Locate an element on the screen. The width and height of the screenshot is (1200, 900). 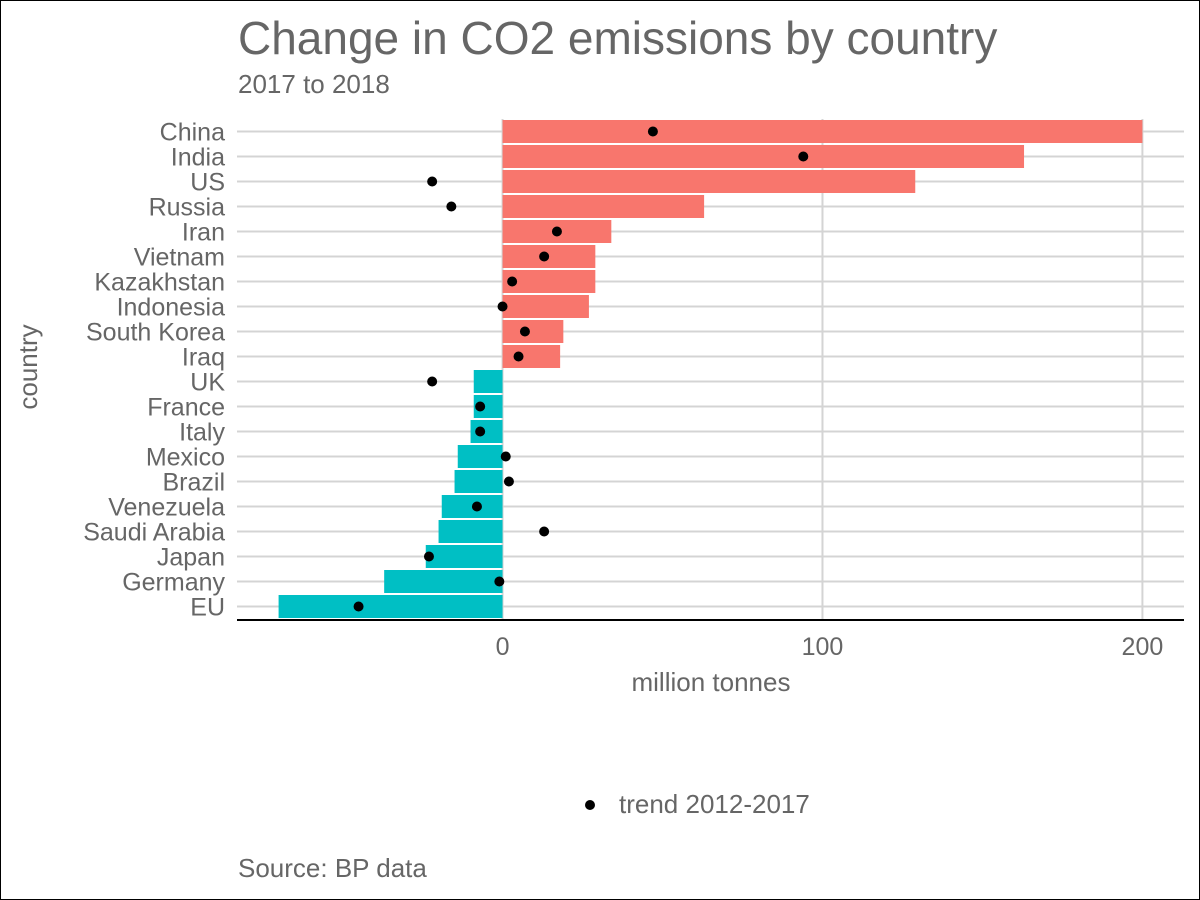
trend-point-italy is located at coordinates (480, 431).